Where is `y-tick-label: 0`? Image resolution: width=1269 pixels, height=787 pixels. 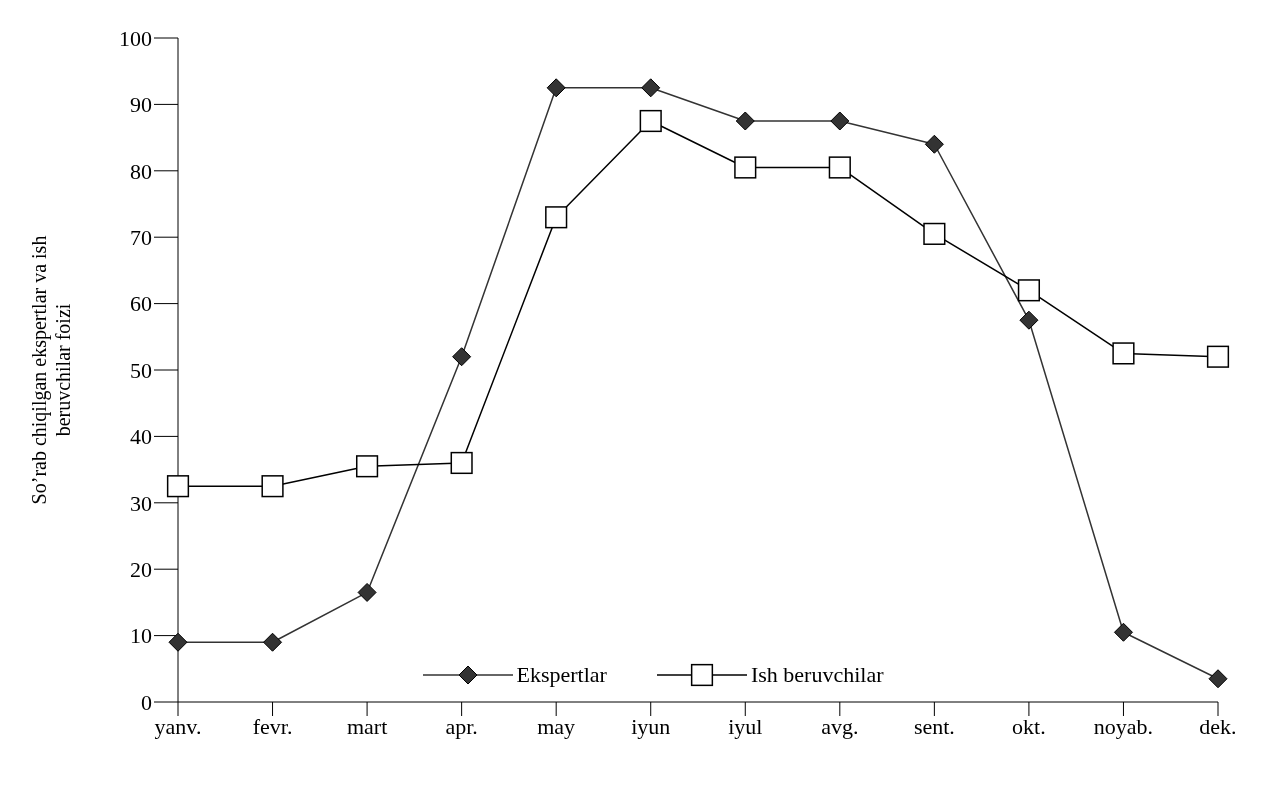 y-tick-label: 0 is located at coordinates (146, 702).